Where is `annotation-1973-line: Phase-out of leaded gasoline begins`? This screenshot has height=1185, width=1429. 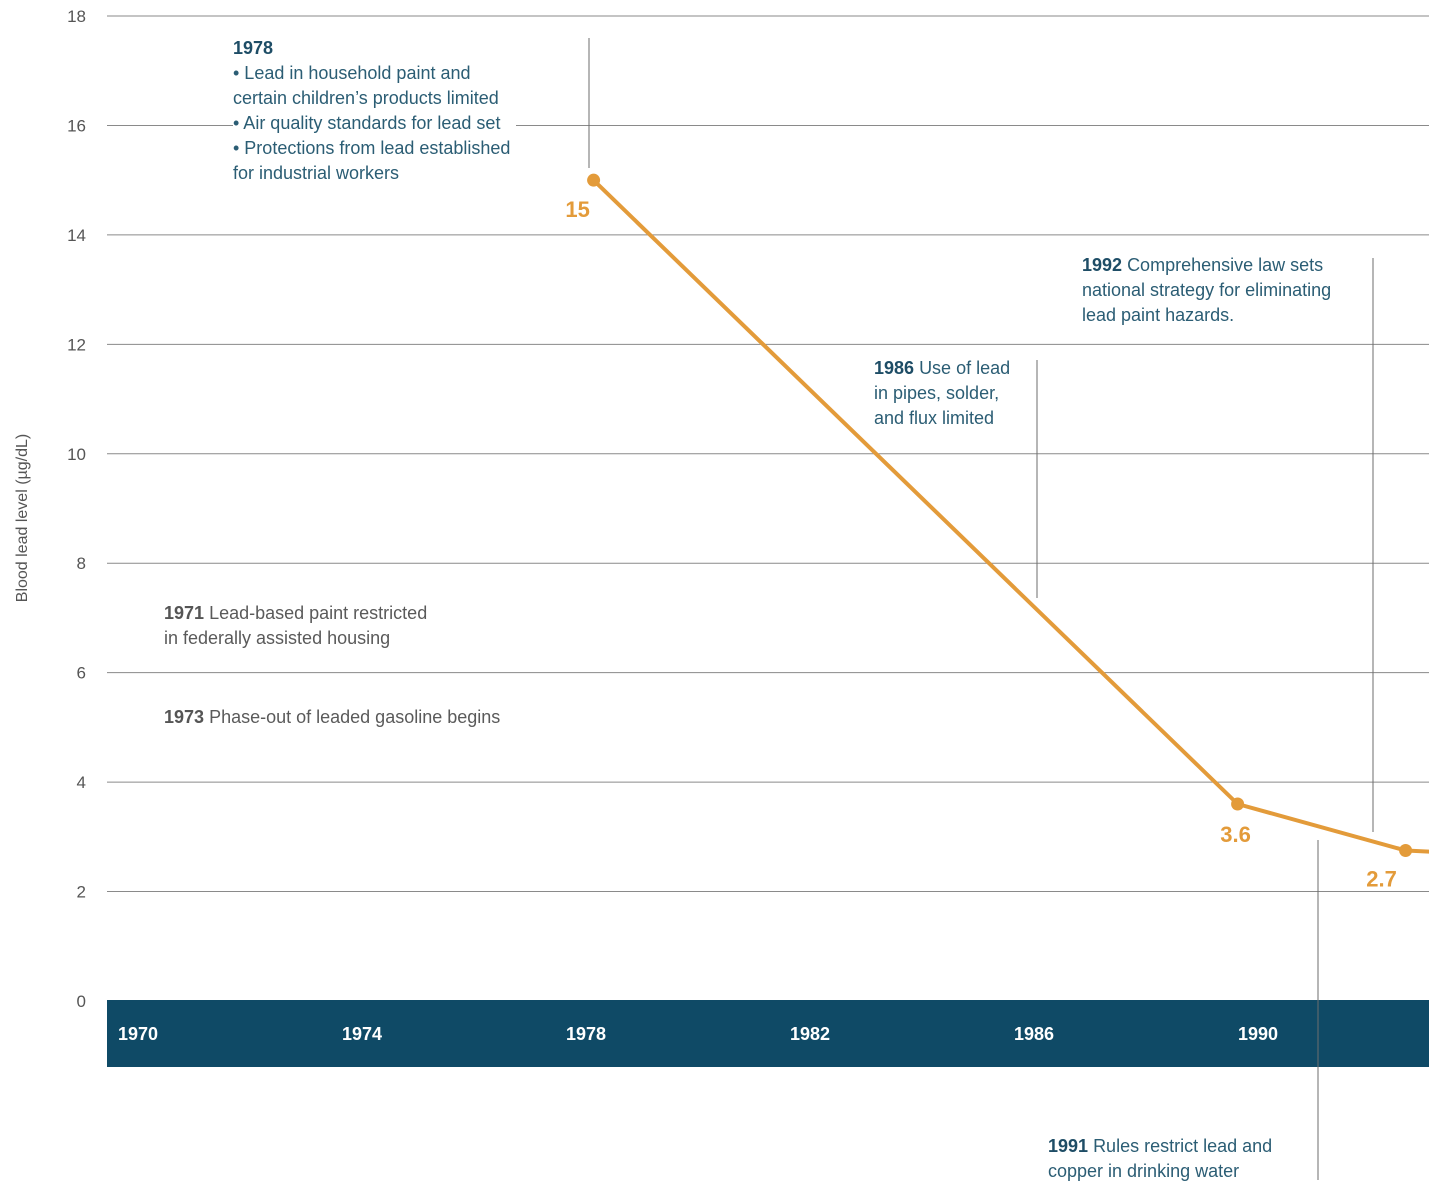 annotation-1973-line: Phase-out of leaded gasoline begins is located at coordinates (355, 717).